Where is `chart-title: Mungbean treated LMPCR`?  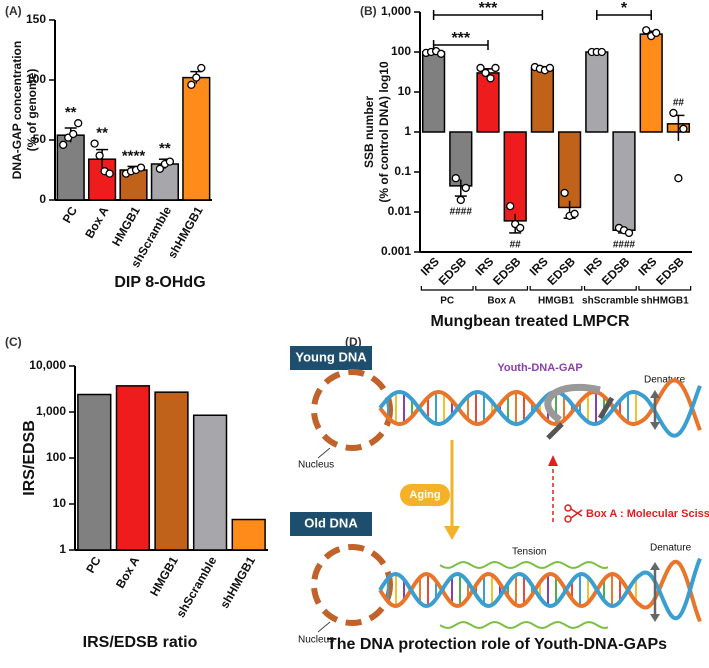 chart-title: Mungbean treated LMPCR is located at coordinates (530, 321).